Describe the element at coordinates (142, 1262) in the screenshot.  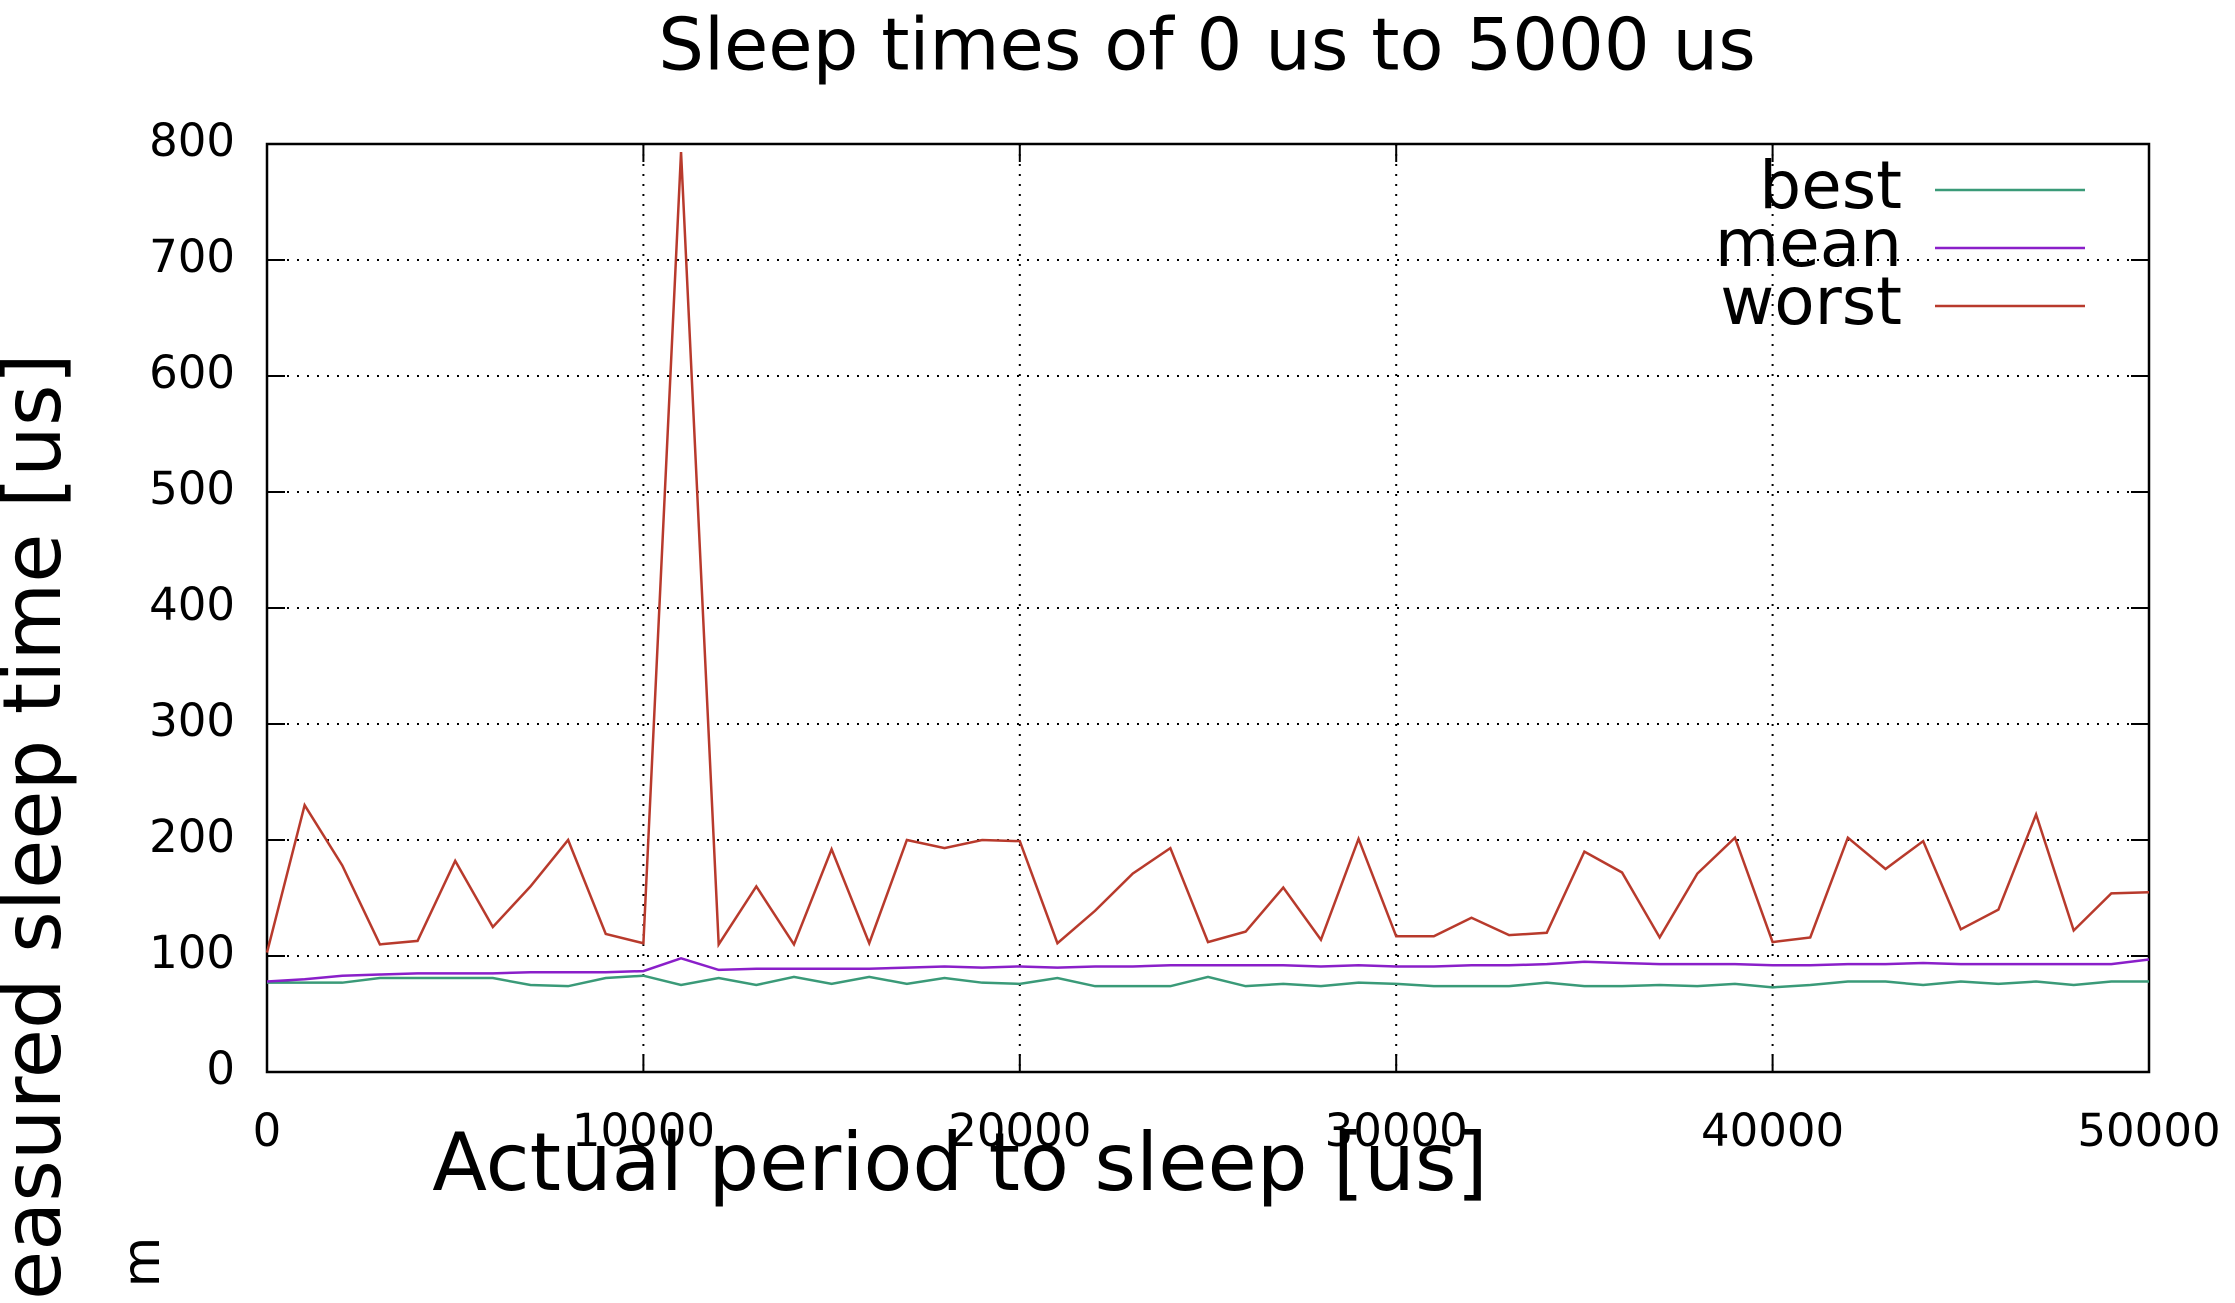
I see `annotation: m` at that location.